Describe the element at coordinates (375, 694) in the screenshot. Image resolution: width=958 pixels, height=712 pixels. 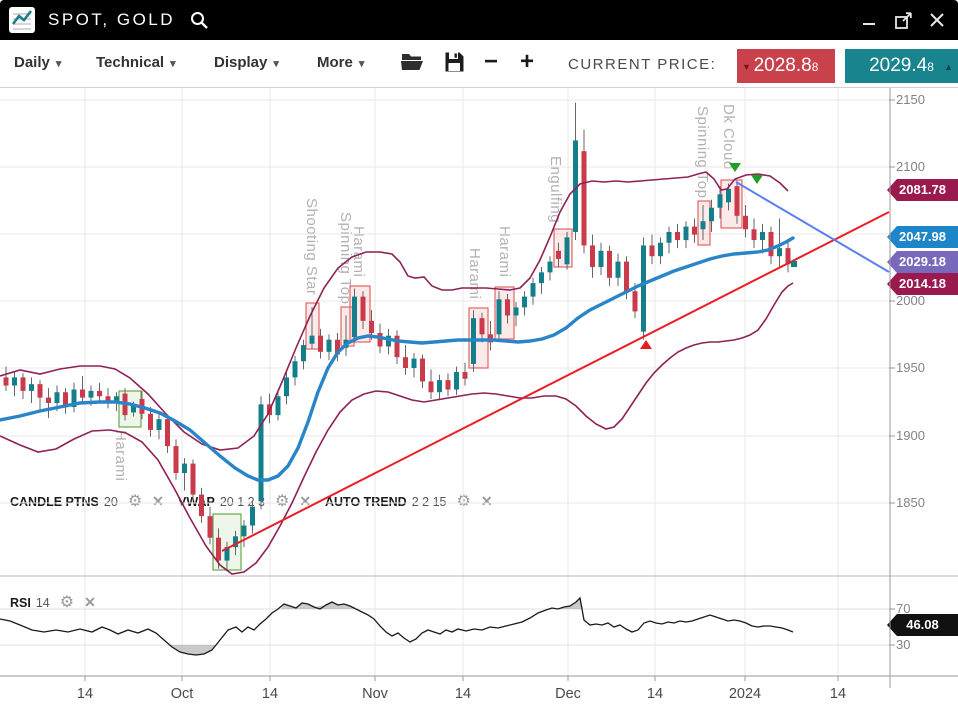
I see `time-axis-label: Nov` at that location.